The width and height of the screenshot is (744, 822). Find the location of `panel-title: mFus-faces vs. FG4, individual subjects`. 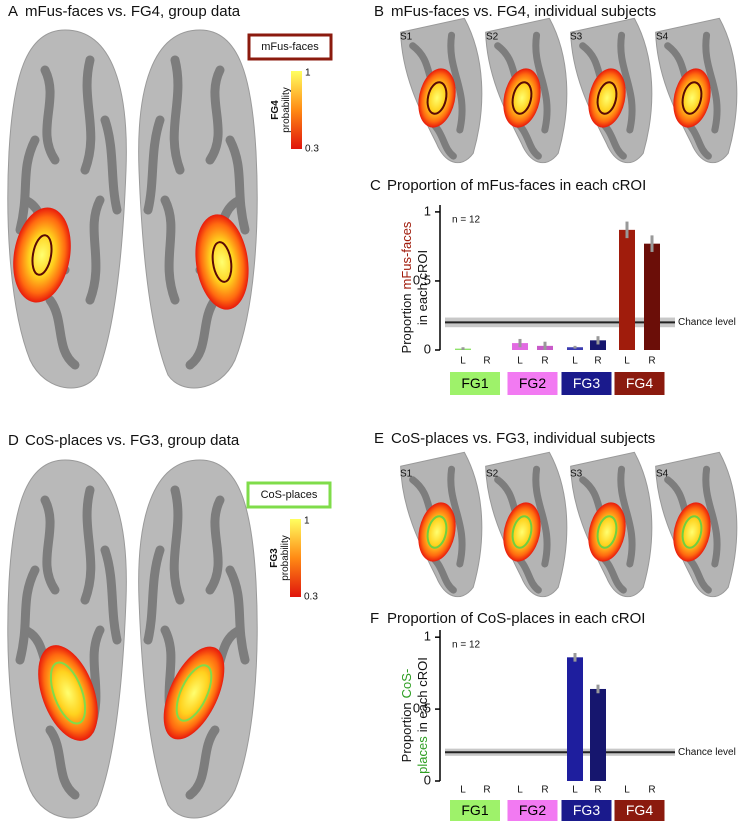

panel-title: mFus-faces vs. FG4, individual subjects is located at coordinates (523, 11).